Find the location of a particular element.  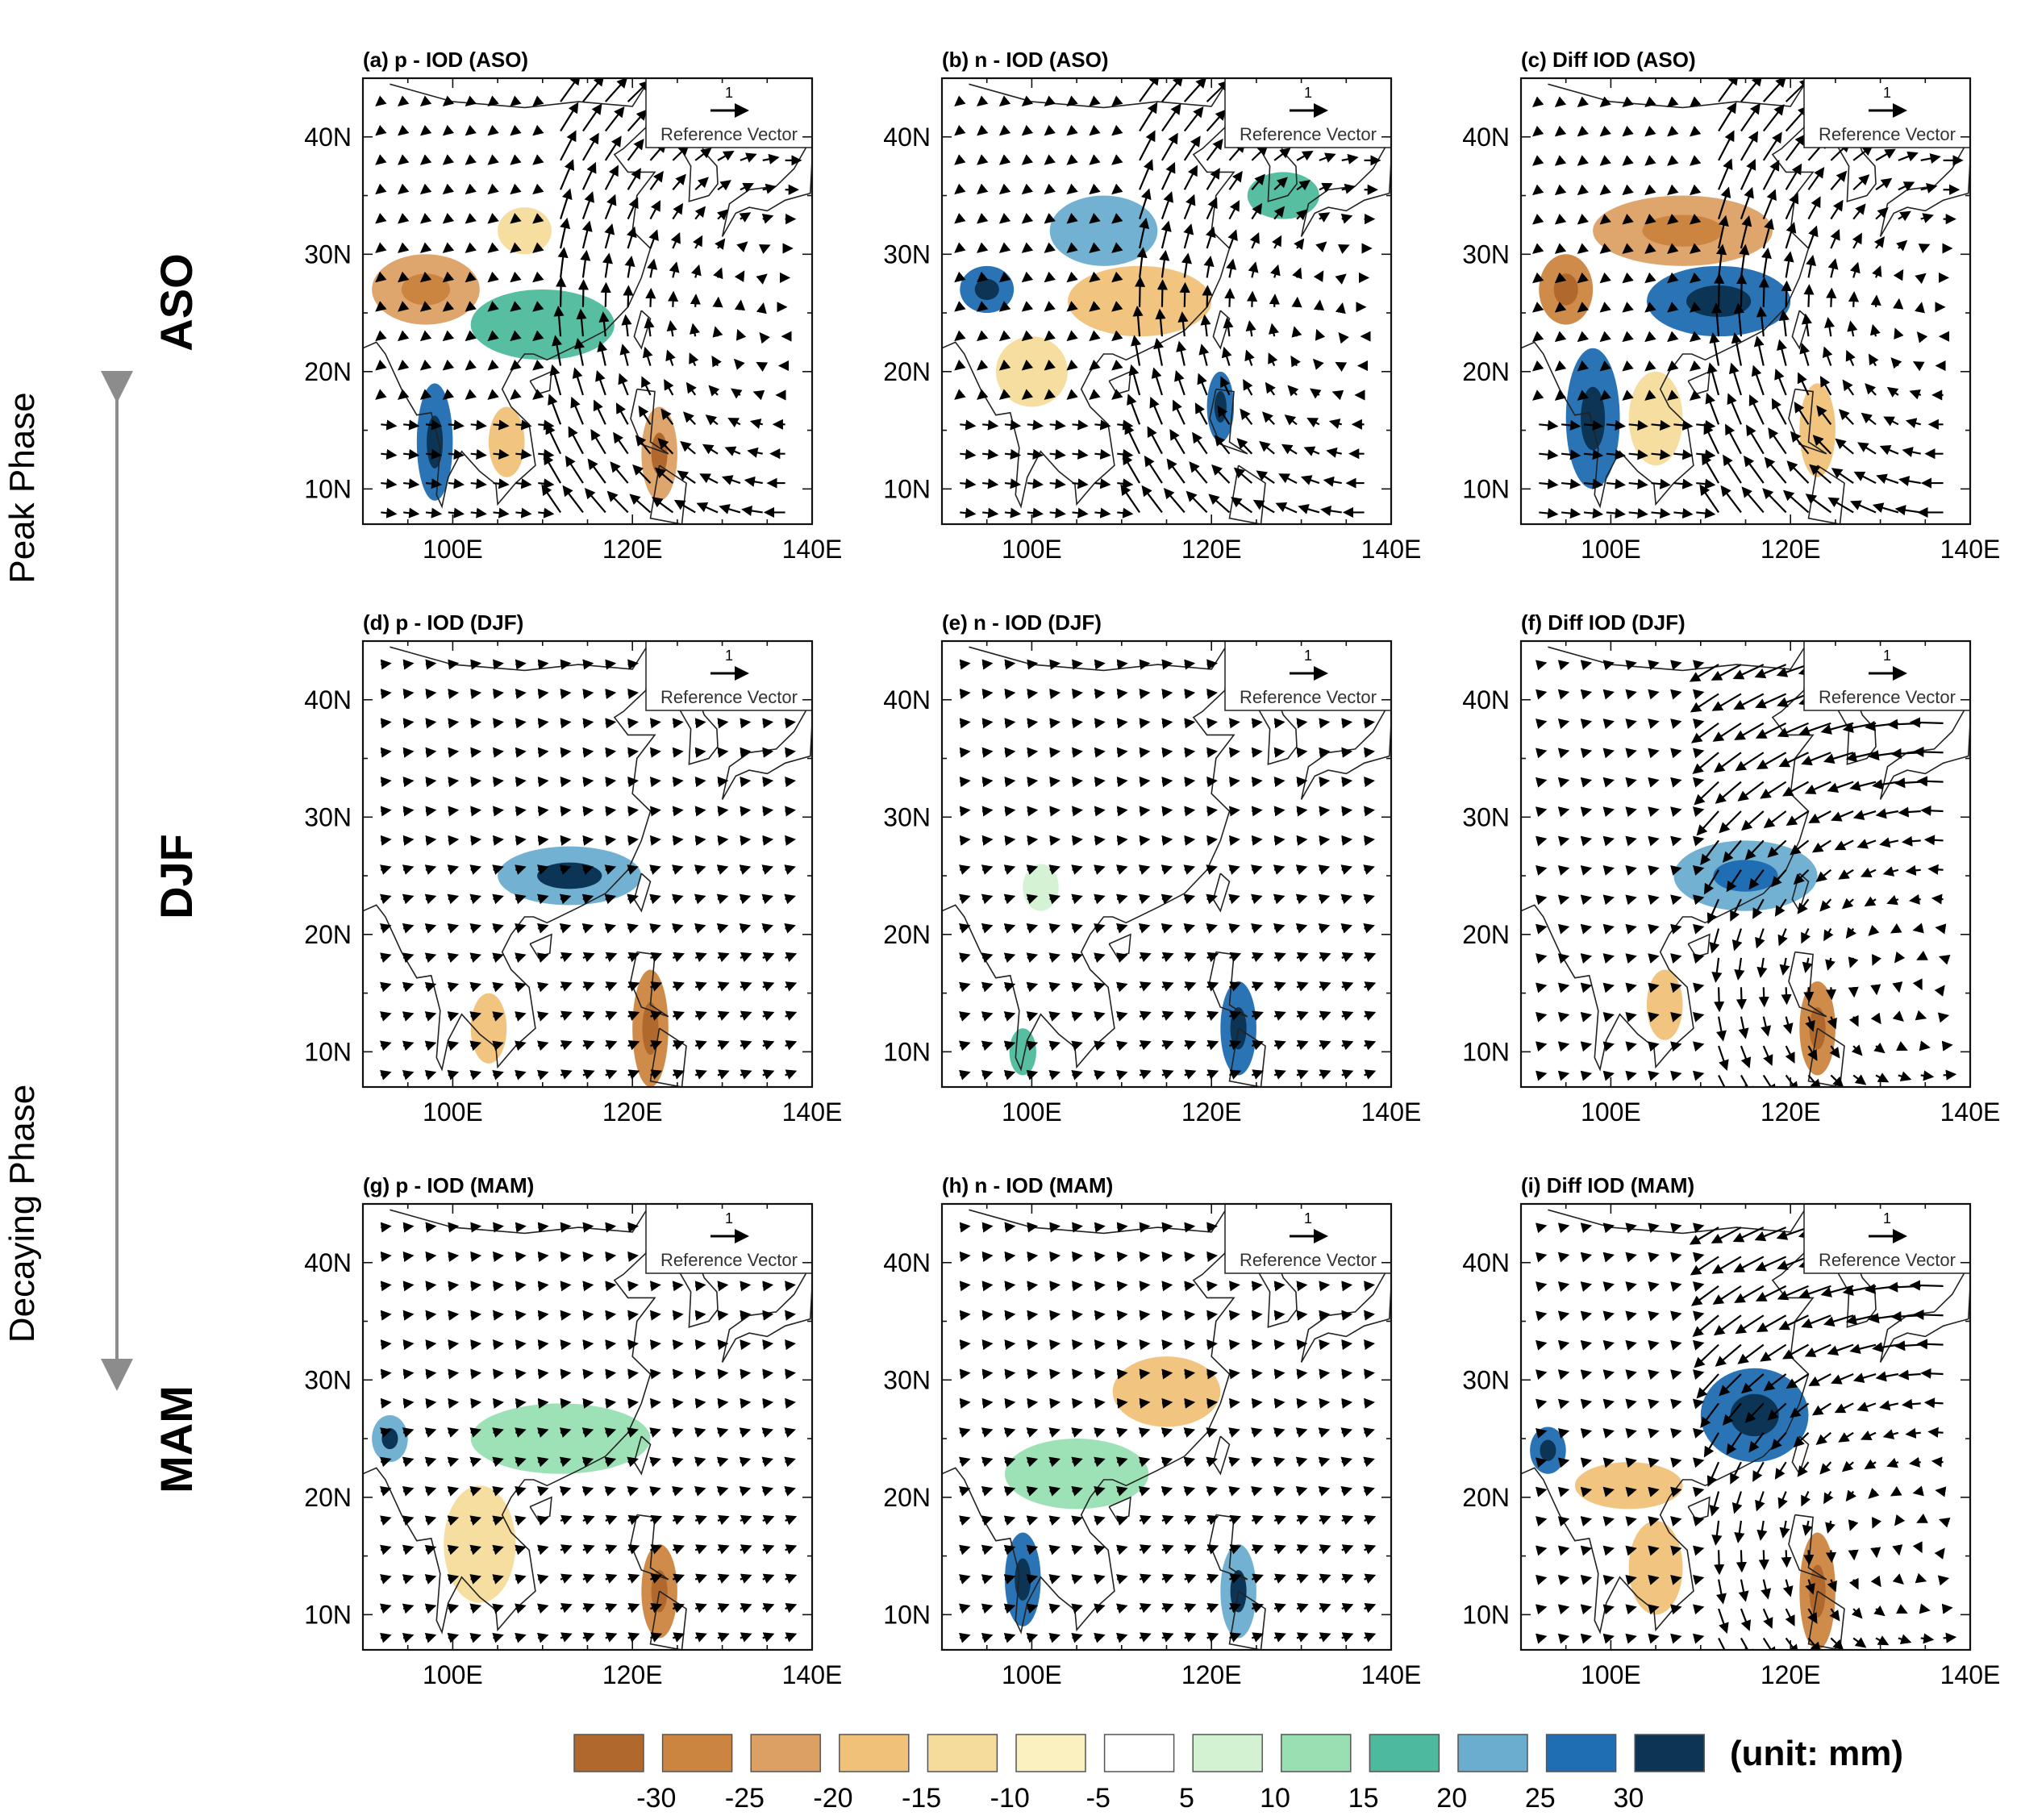

x-tick-label: 120E is located at coordinates (1791, 1112).